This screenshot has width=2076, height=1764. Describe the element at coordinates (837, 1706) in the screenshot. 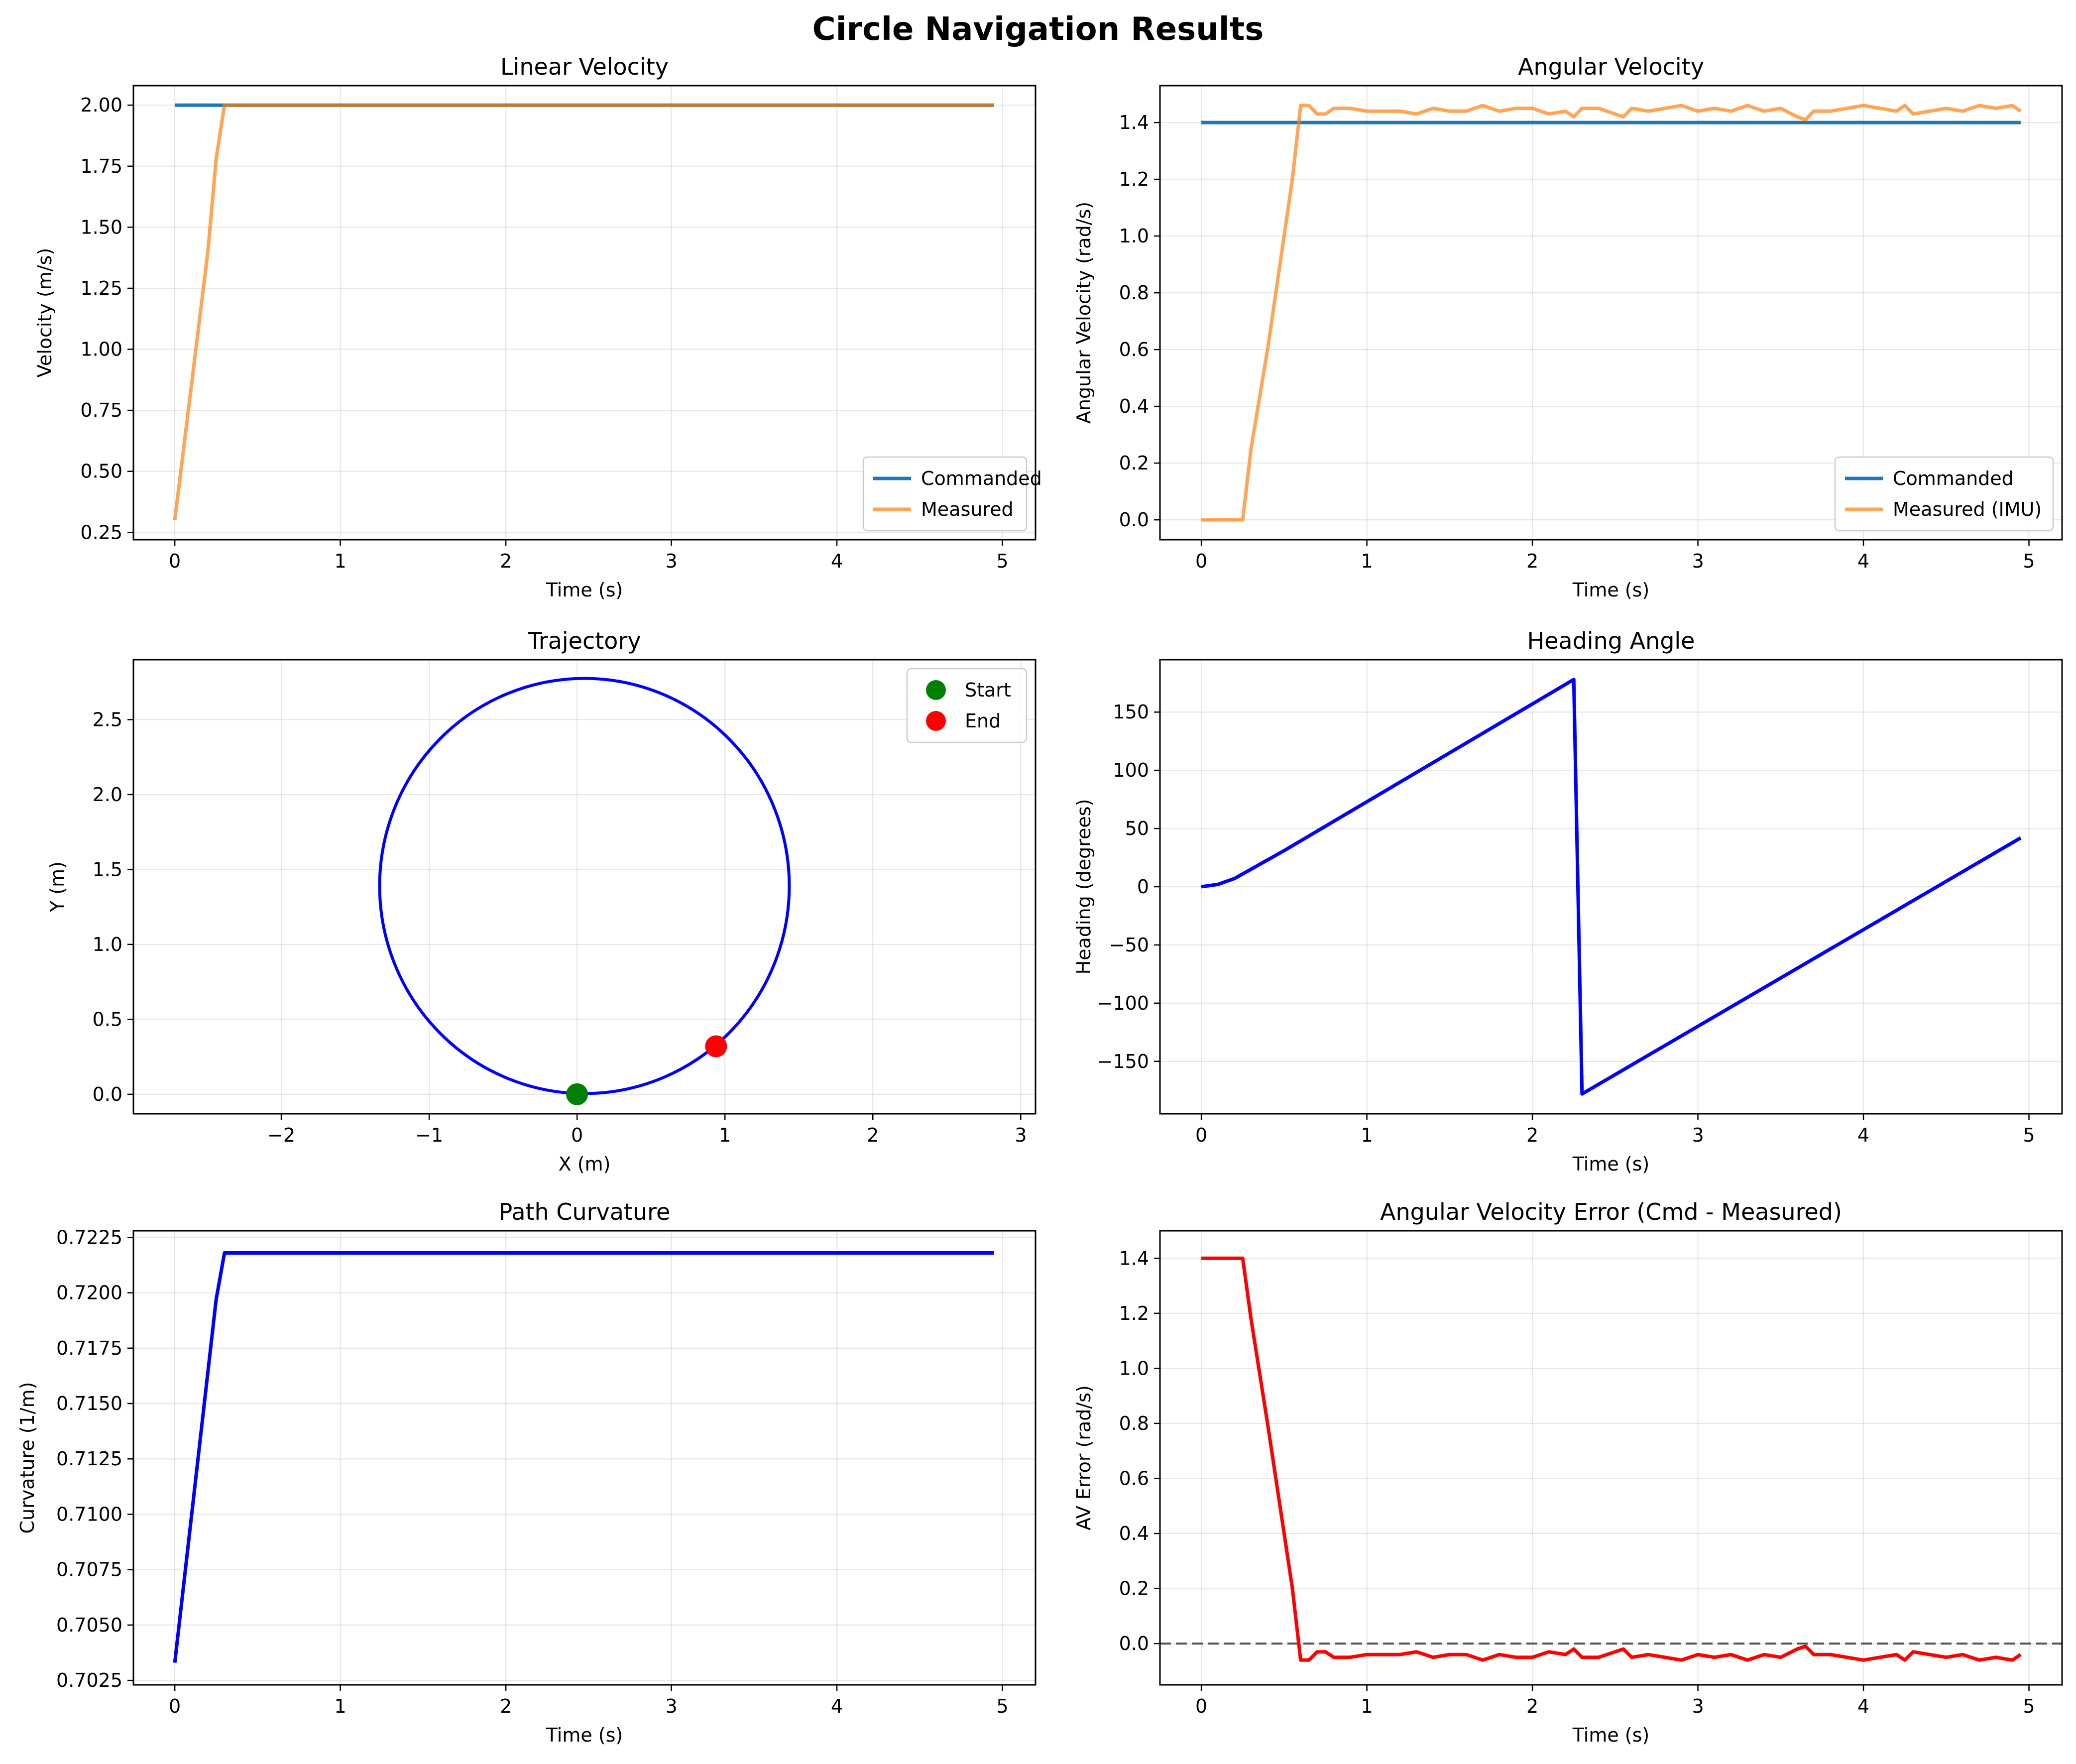

I see `chart5-xtick-label-4: 4` at that location.